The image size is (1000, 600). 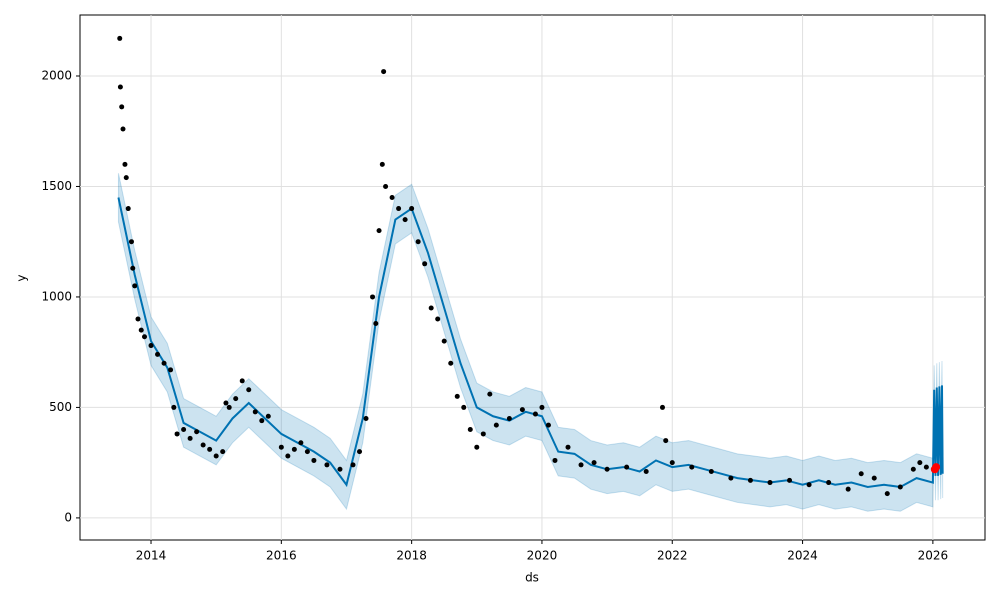 What do you see at coordinates (151, 556) in the screenshot?
I see `x-tick-label: 2014` at bounding box center [151, 556].